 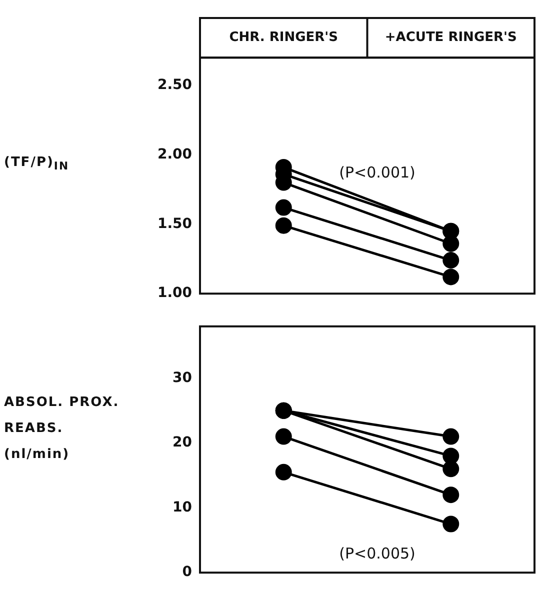 What do you see at coordinates (174, 154) in the screenshot?
I see `y-tick-label: 2.00` at bounding box center [174, 154].